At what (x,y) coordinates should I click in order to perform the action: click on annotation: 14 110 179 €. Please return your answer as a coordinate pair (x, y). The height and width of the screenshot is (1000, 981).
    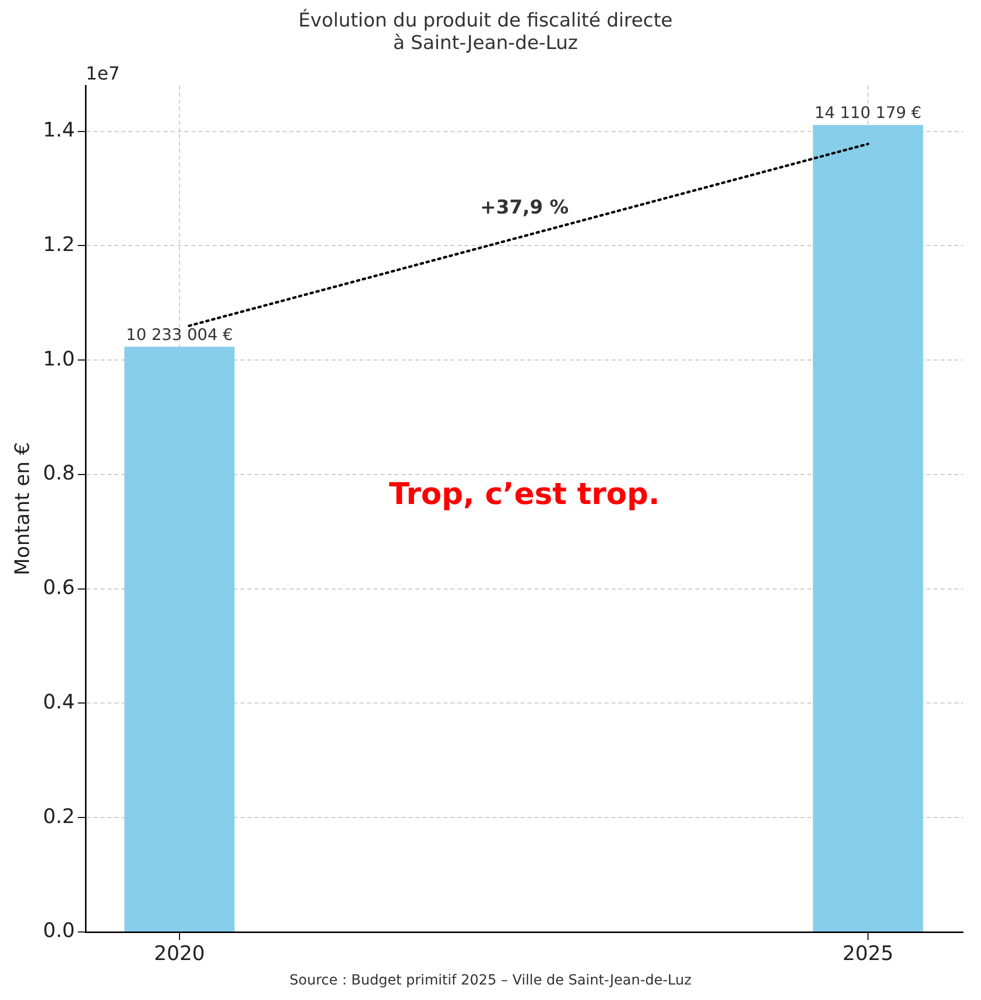
    Looking at the image, I should click on (868, 112).